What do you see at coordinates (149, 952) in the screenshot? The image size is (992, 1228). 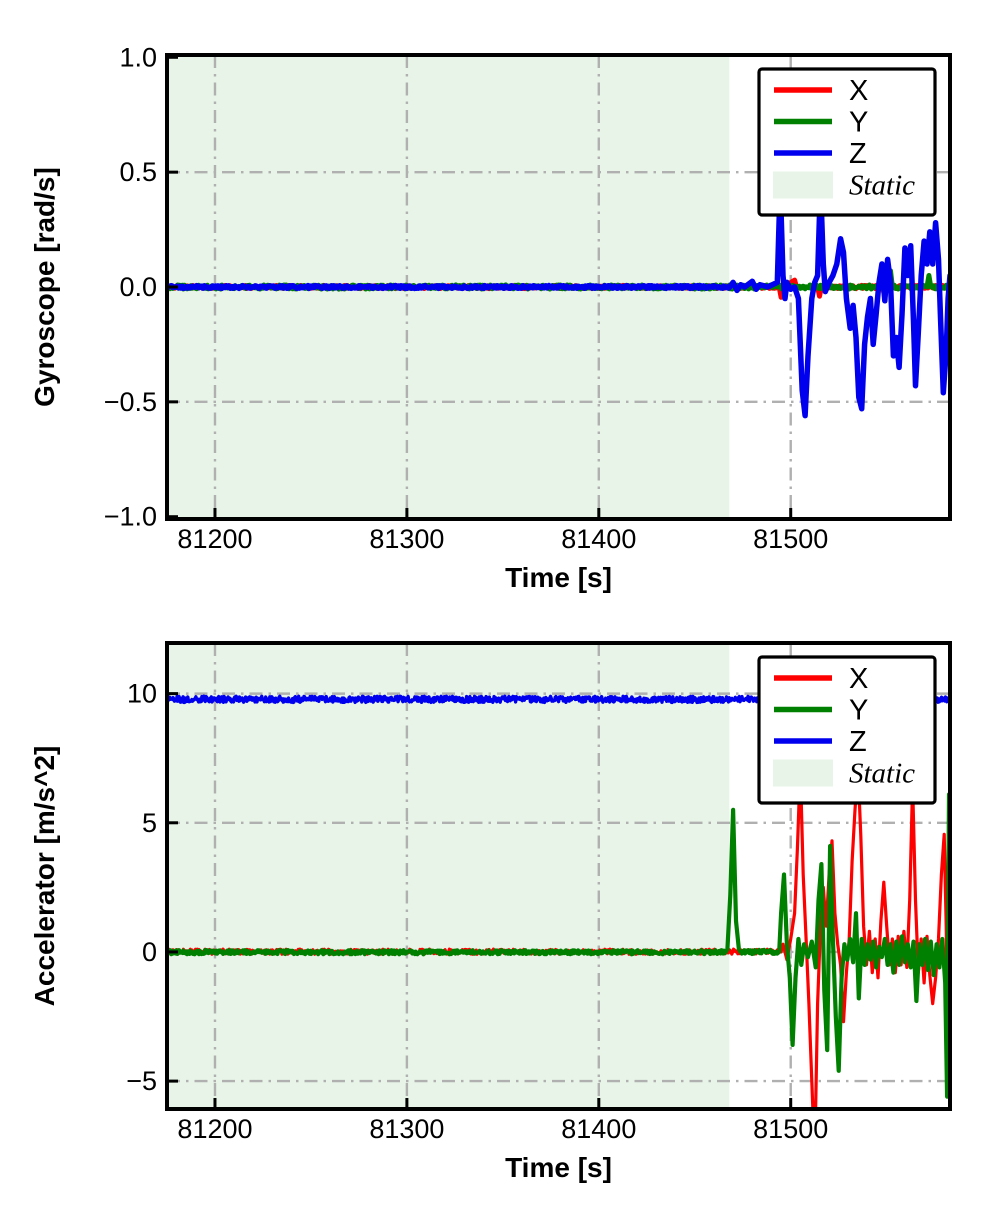 I see `y-tick-label: 0` at bounding box center [149, 952].